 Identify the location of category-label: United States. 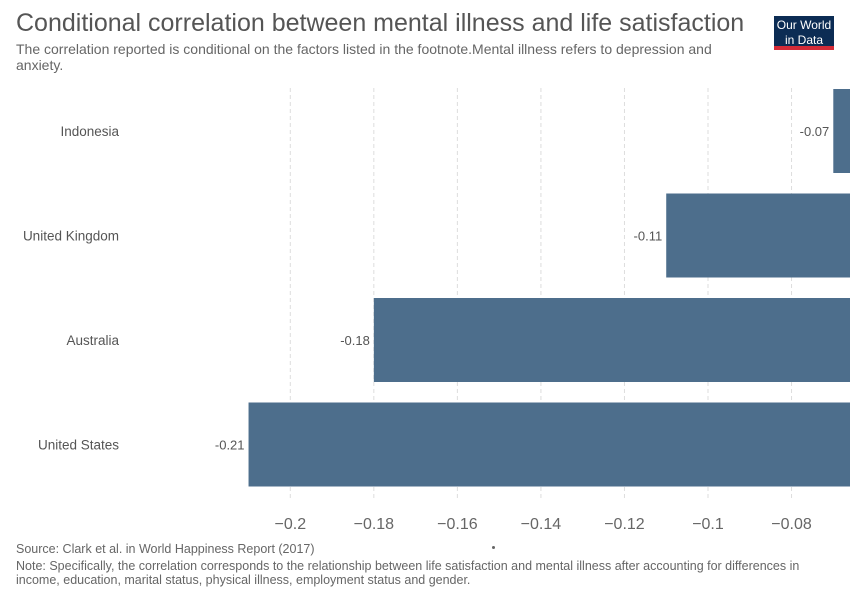
(78, 445).